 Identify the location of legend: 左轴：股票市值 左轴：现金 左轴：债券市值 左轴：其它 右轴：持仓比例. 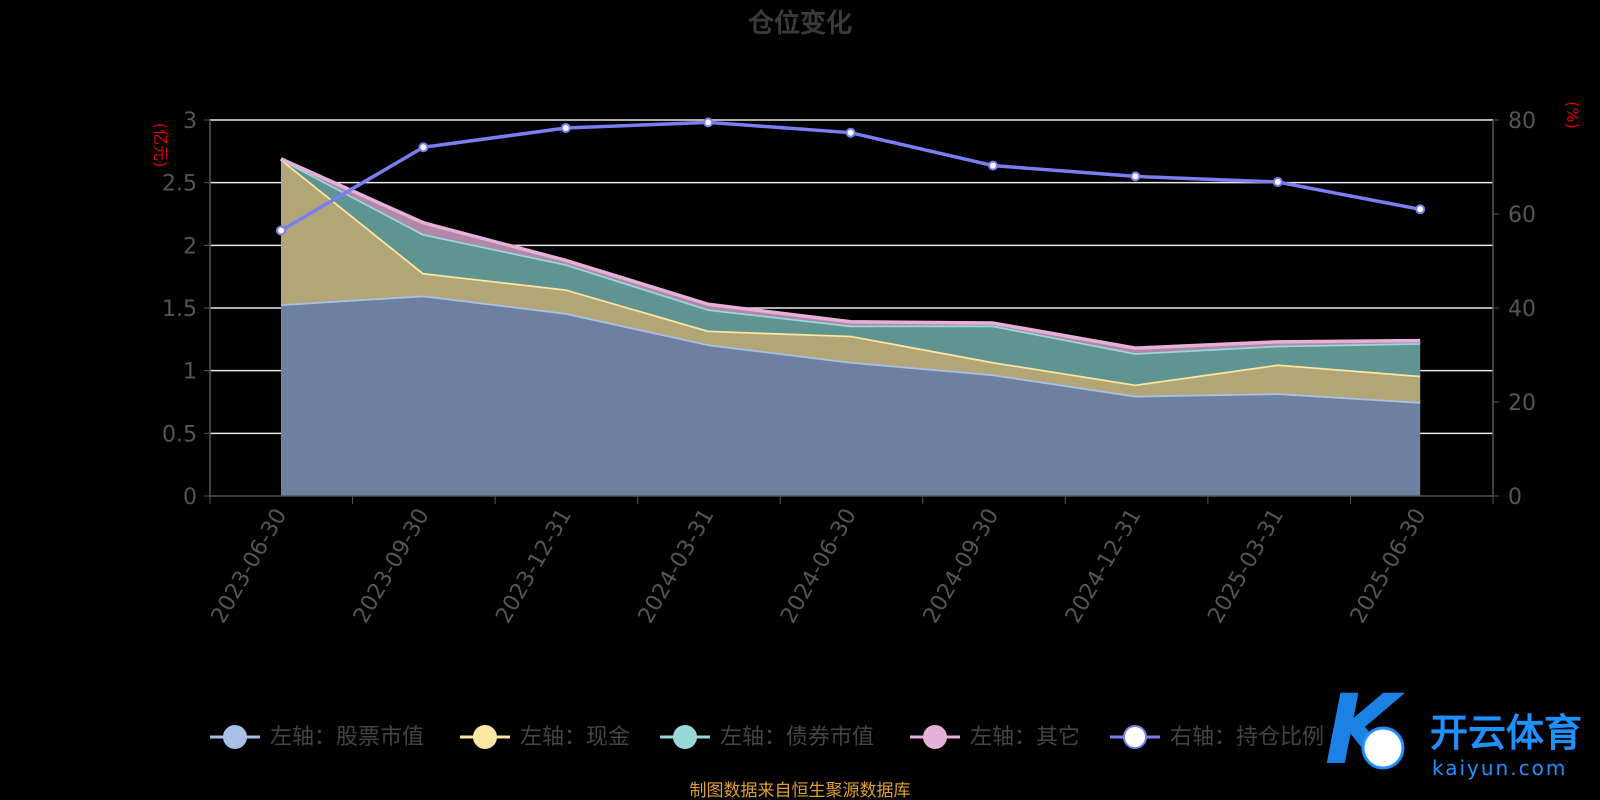
(767, 737).